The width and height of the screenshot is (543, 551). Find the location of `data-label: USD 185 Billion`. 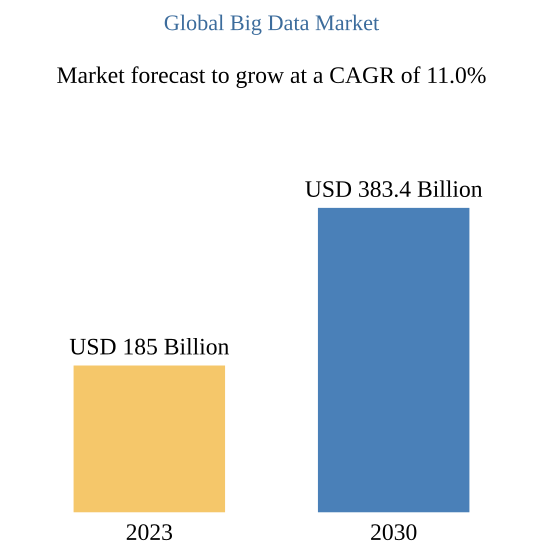

data-label: USD 185 Billion is located at coordinates (149, 346).